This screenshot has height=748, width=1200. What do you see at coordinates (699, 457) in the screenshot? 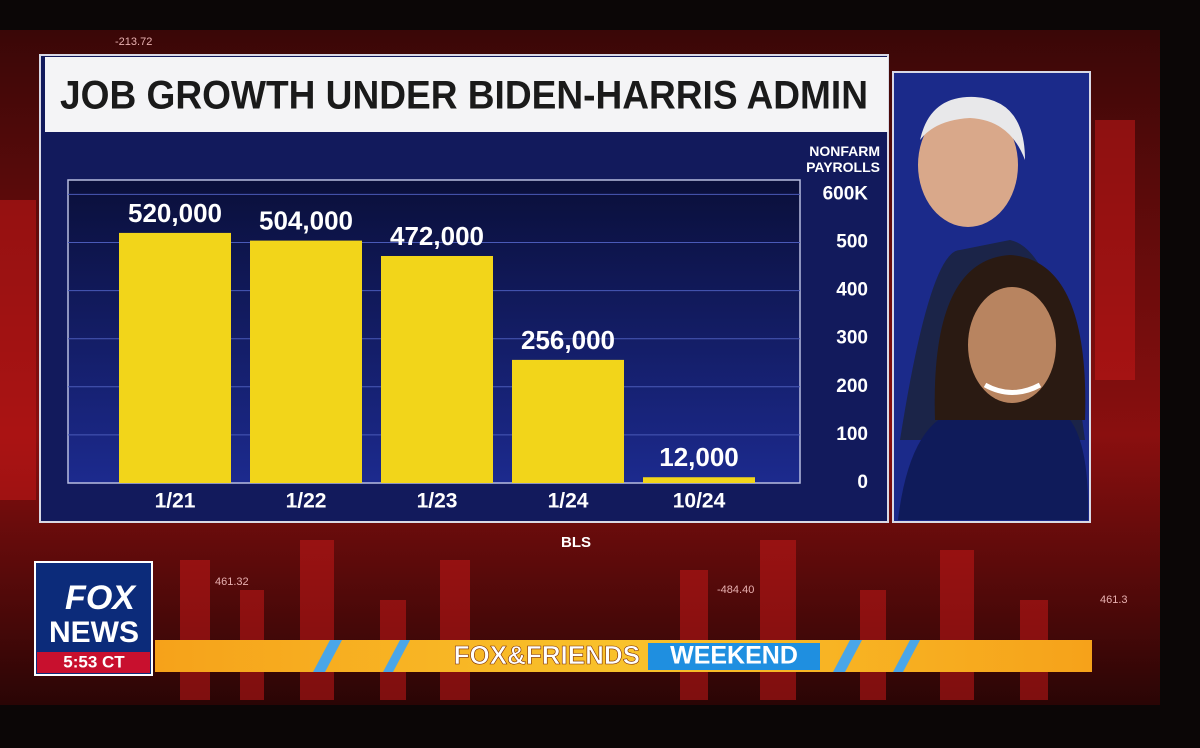
I see `value-label: 12,000` at bounding box center [699, 457].